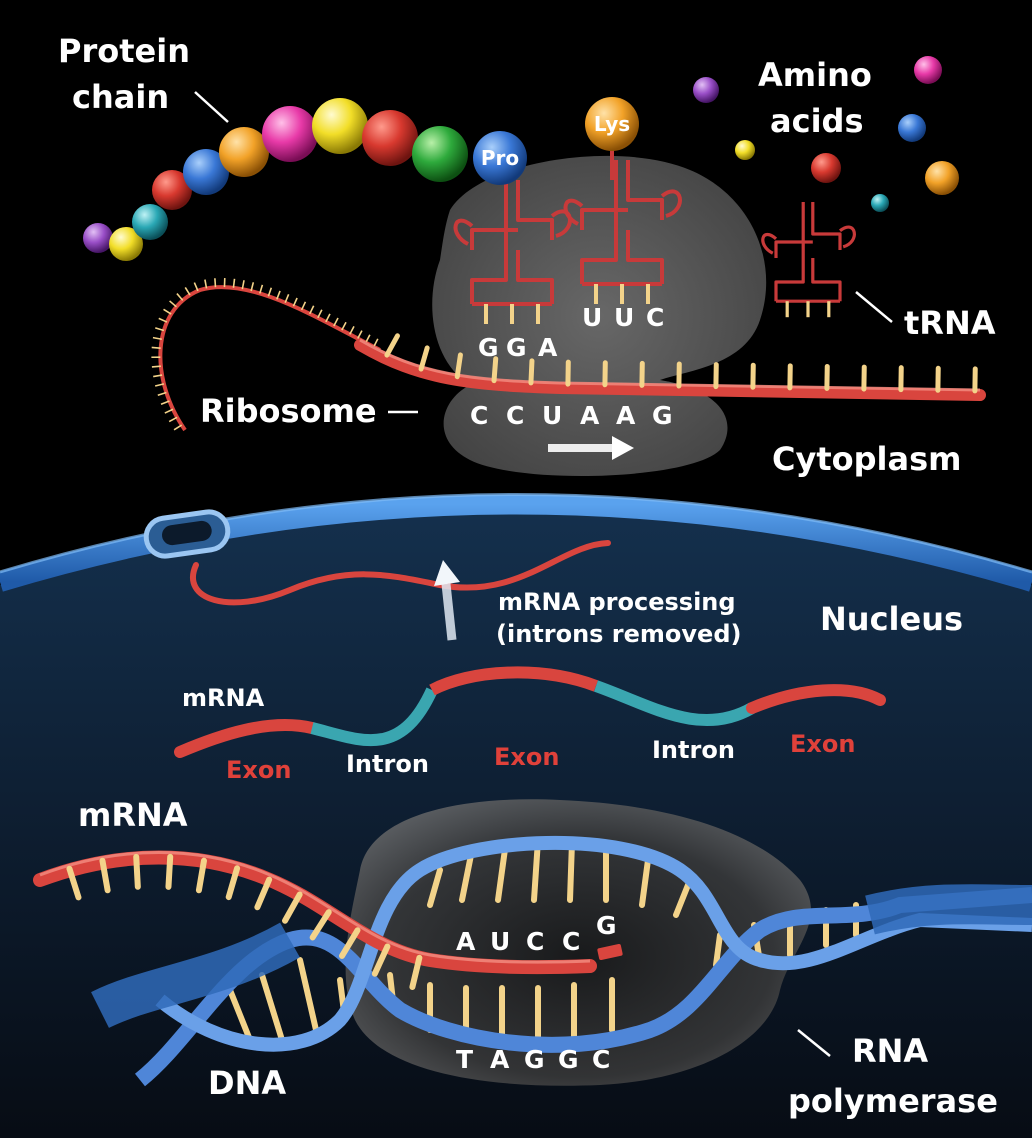 The height and width of the screenshot is (1138, 1032). What do you see at coordinates (681, 363) in the screenshot?
I see `mrna-base-ticks` at bounding box center [681, 363].